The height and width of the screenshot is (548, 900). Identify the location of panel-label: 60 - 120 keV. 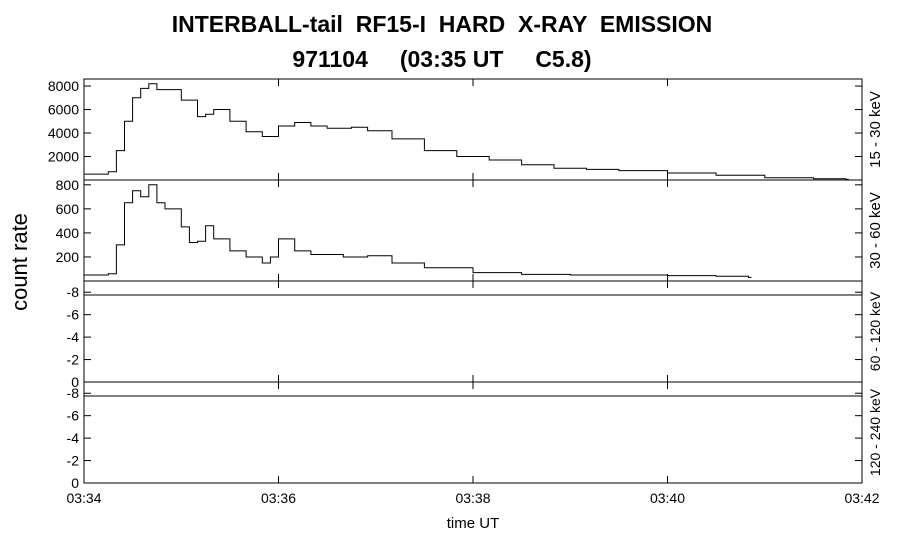
(875, 331).